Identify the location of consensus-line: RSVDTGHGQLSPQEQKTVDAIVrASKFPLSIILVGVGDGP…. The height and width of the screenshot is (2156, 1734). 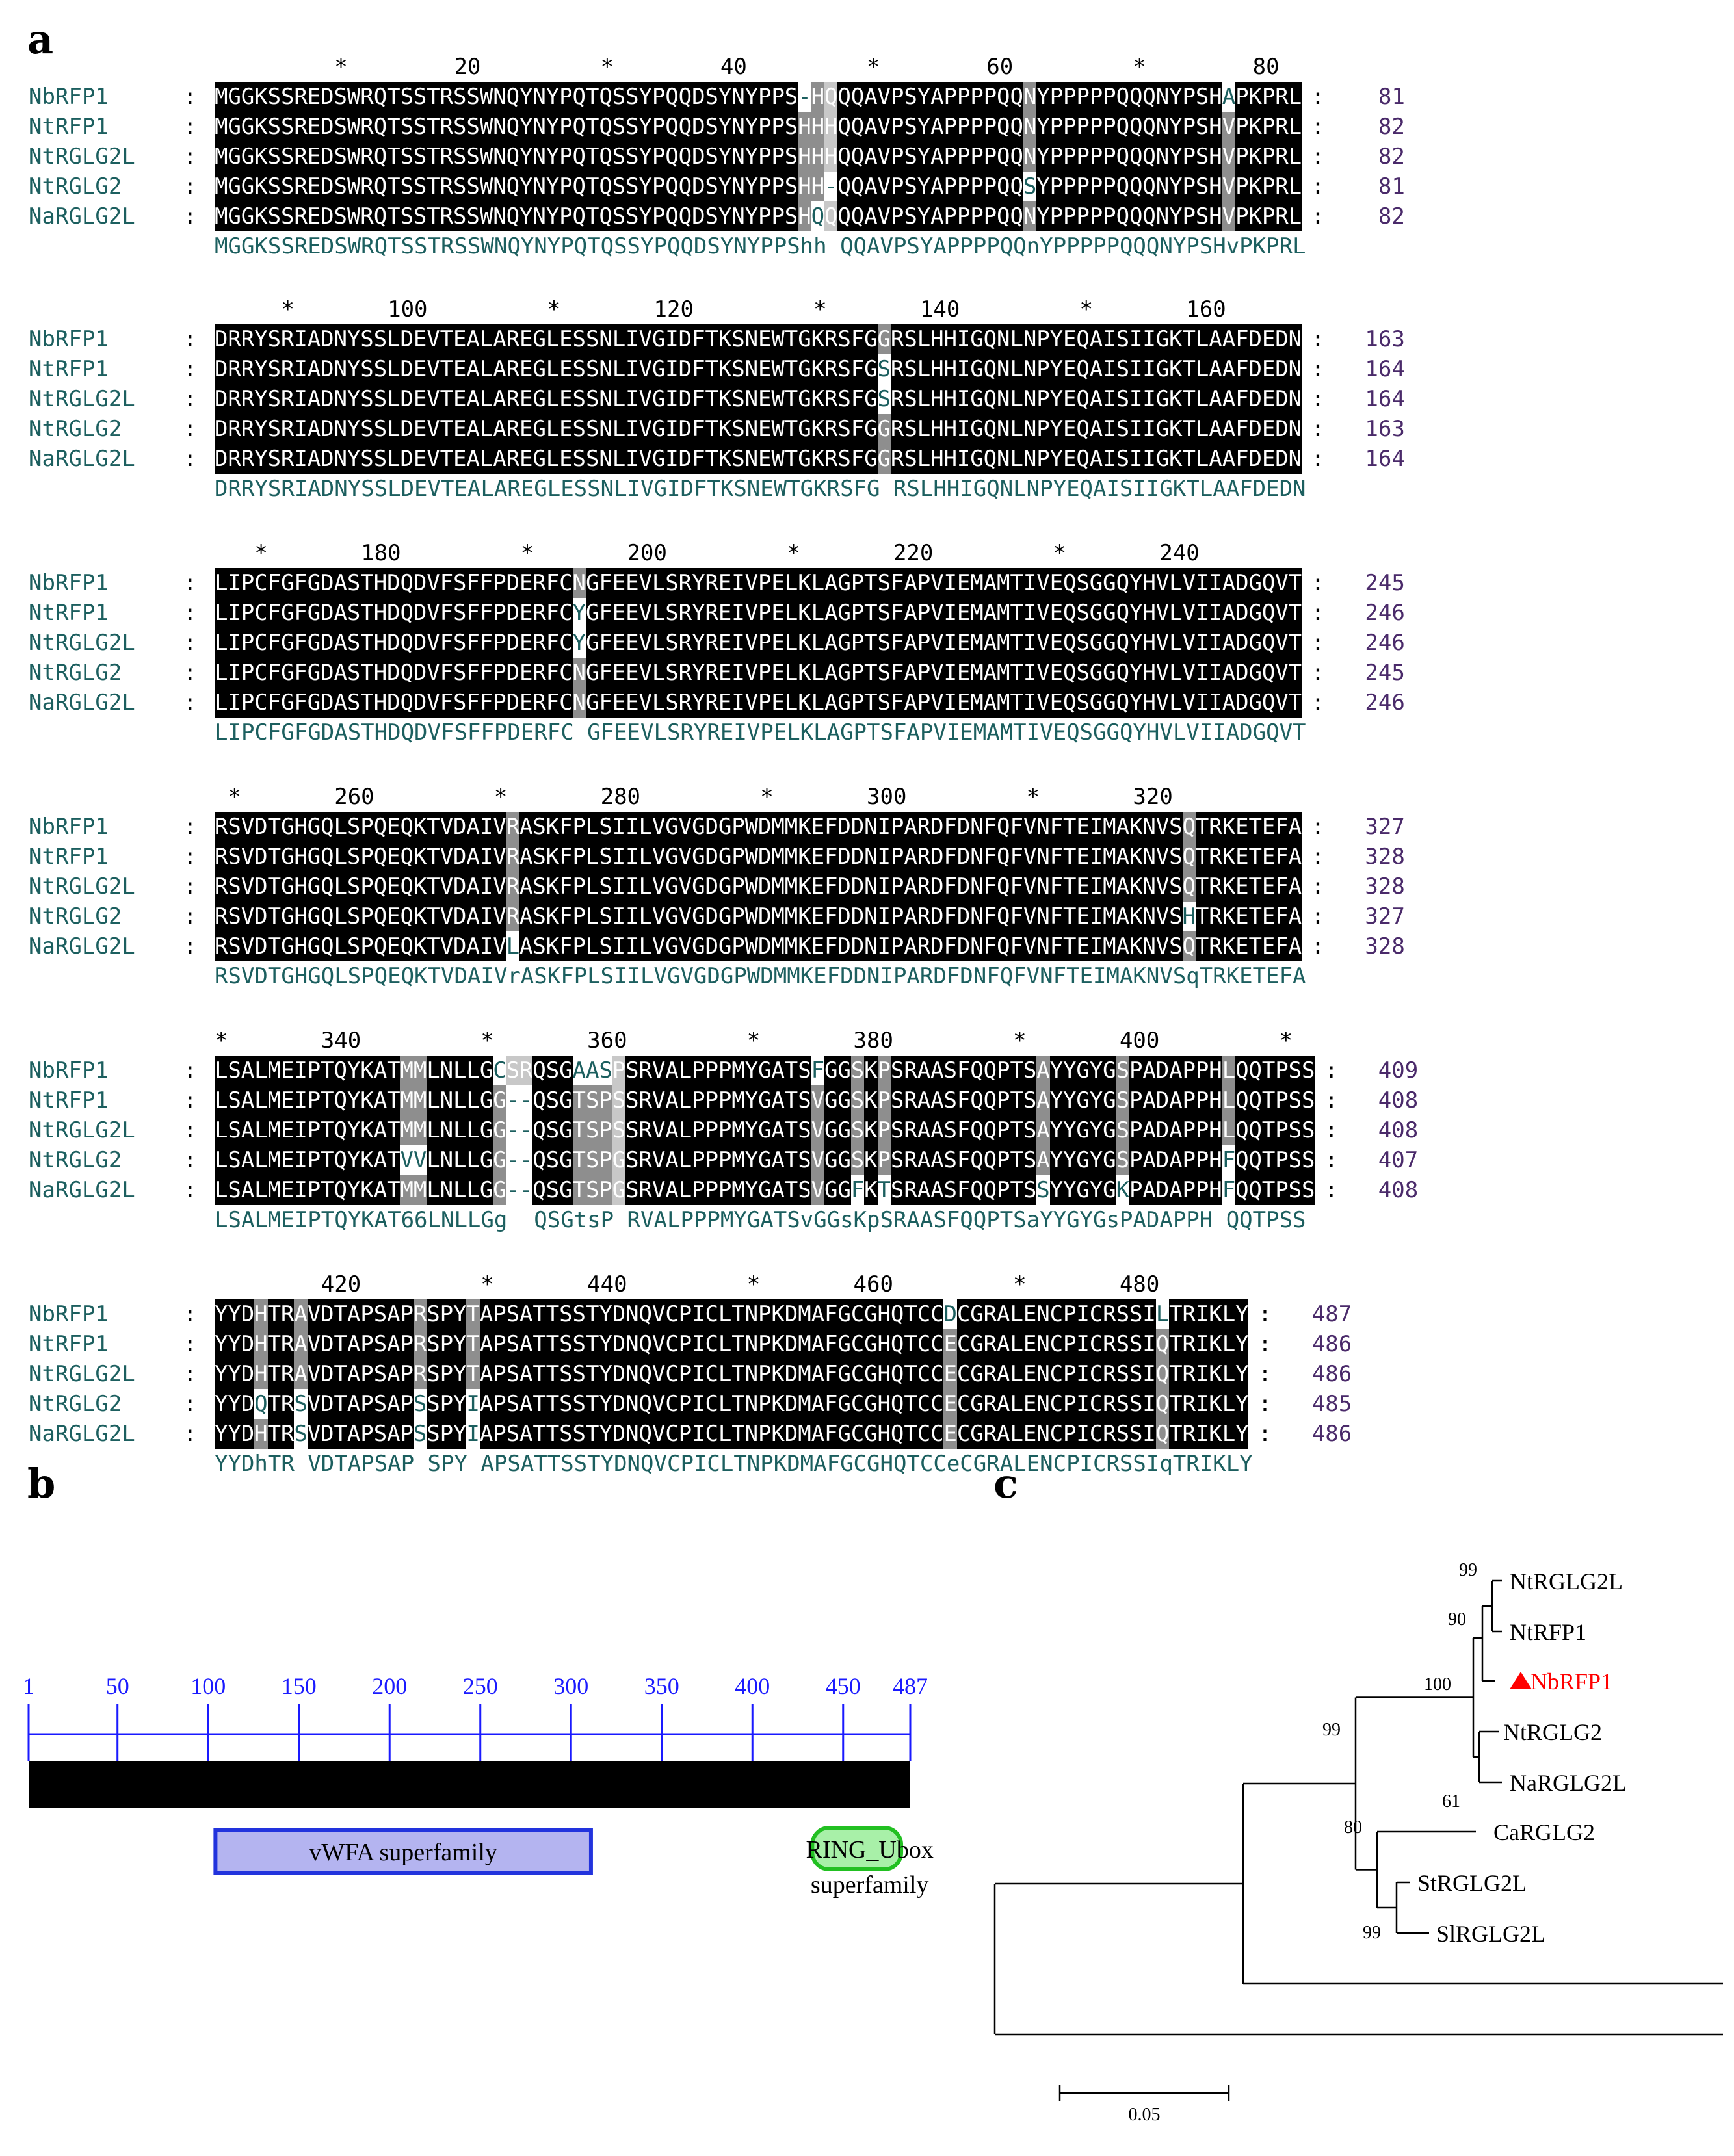
(760, 976).